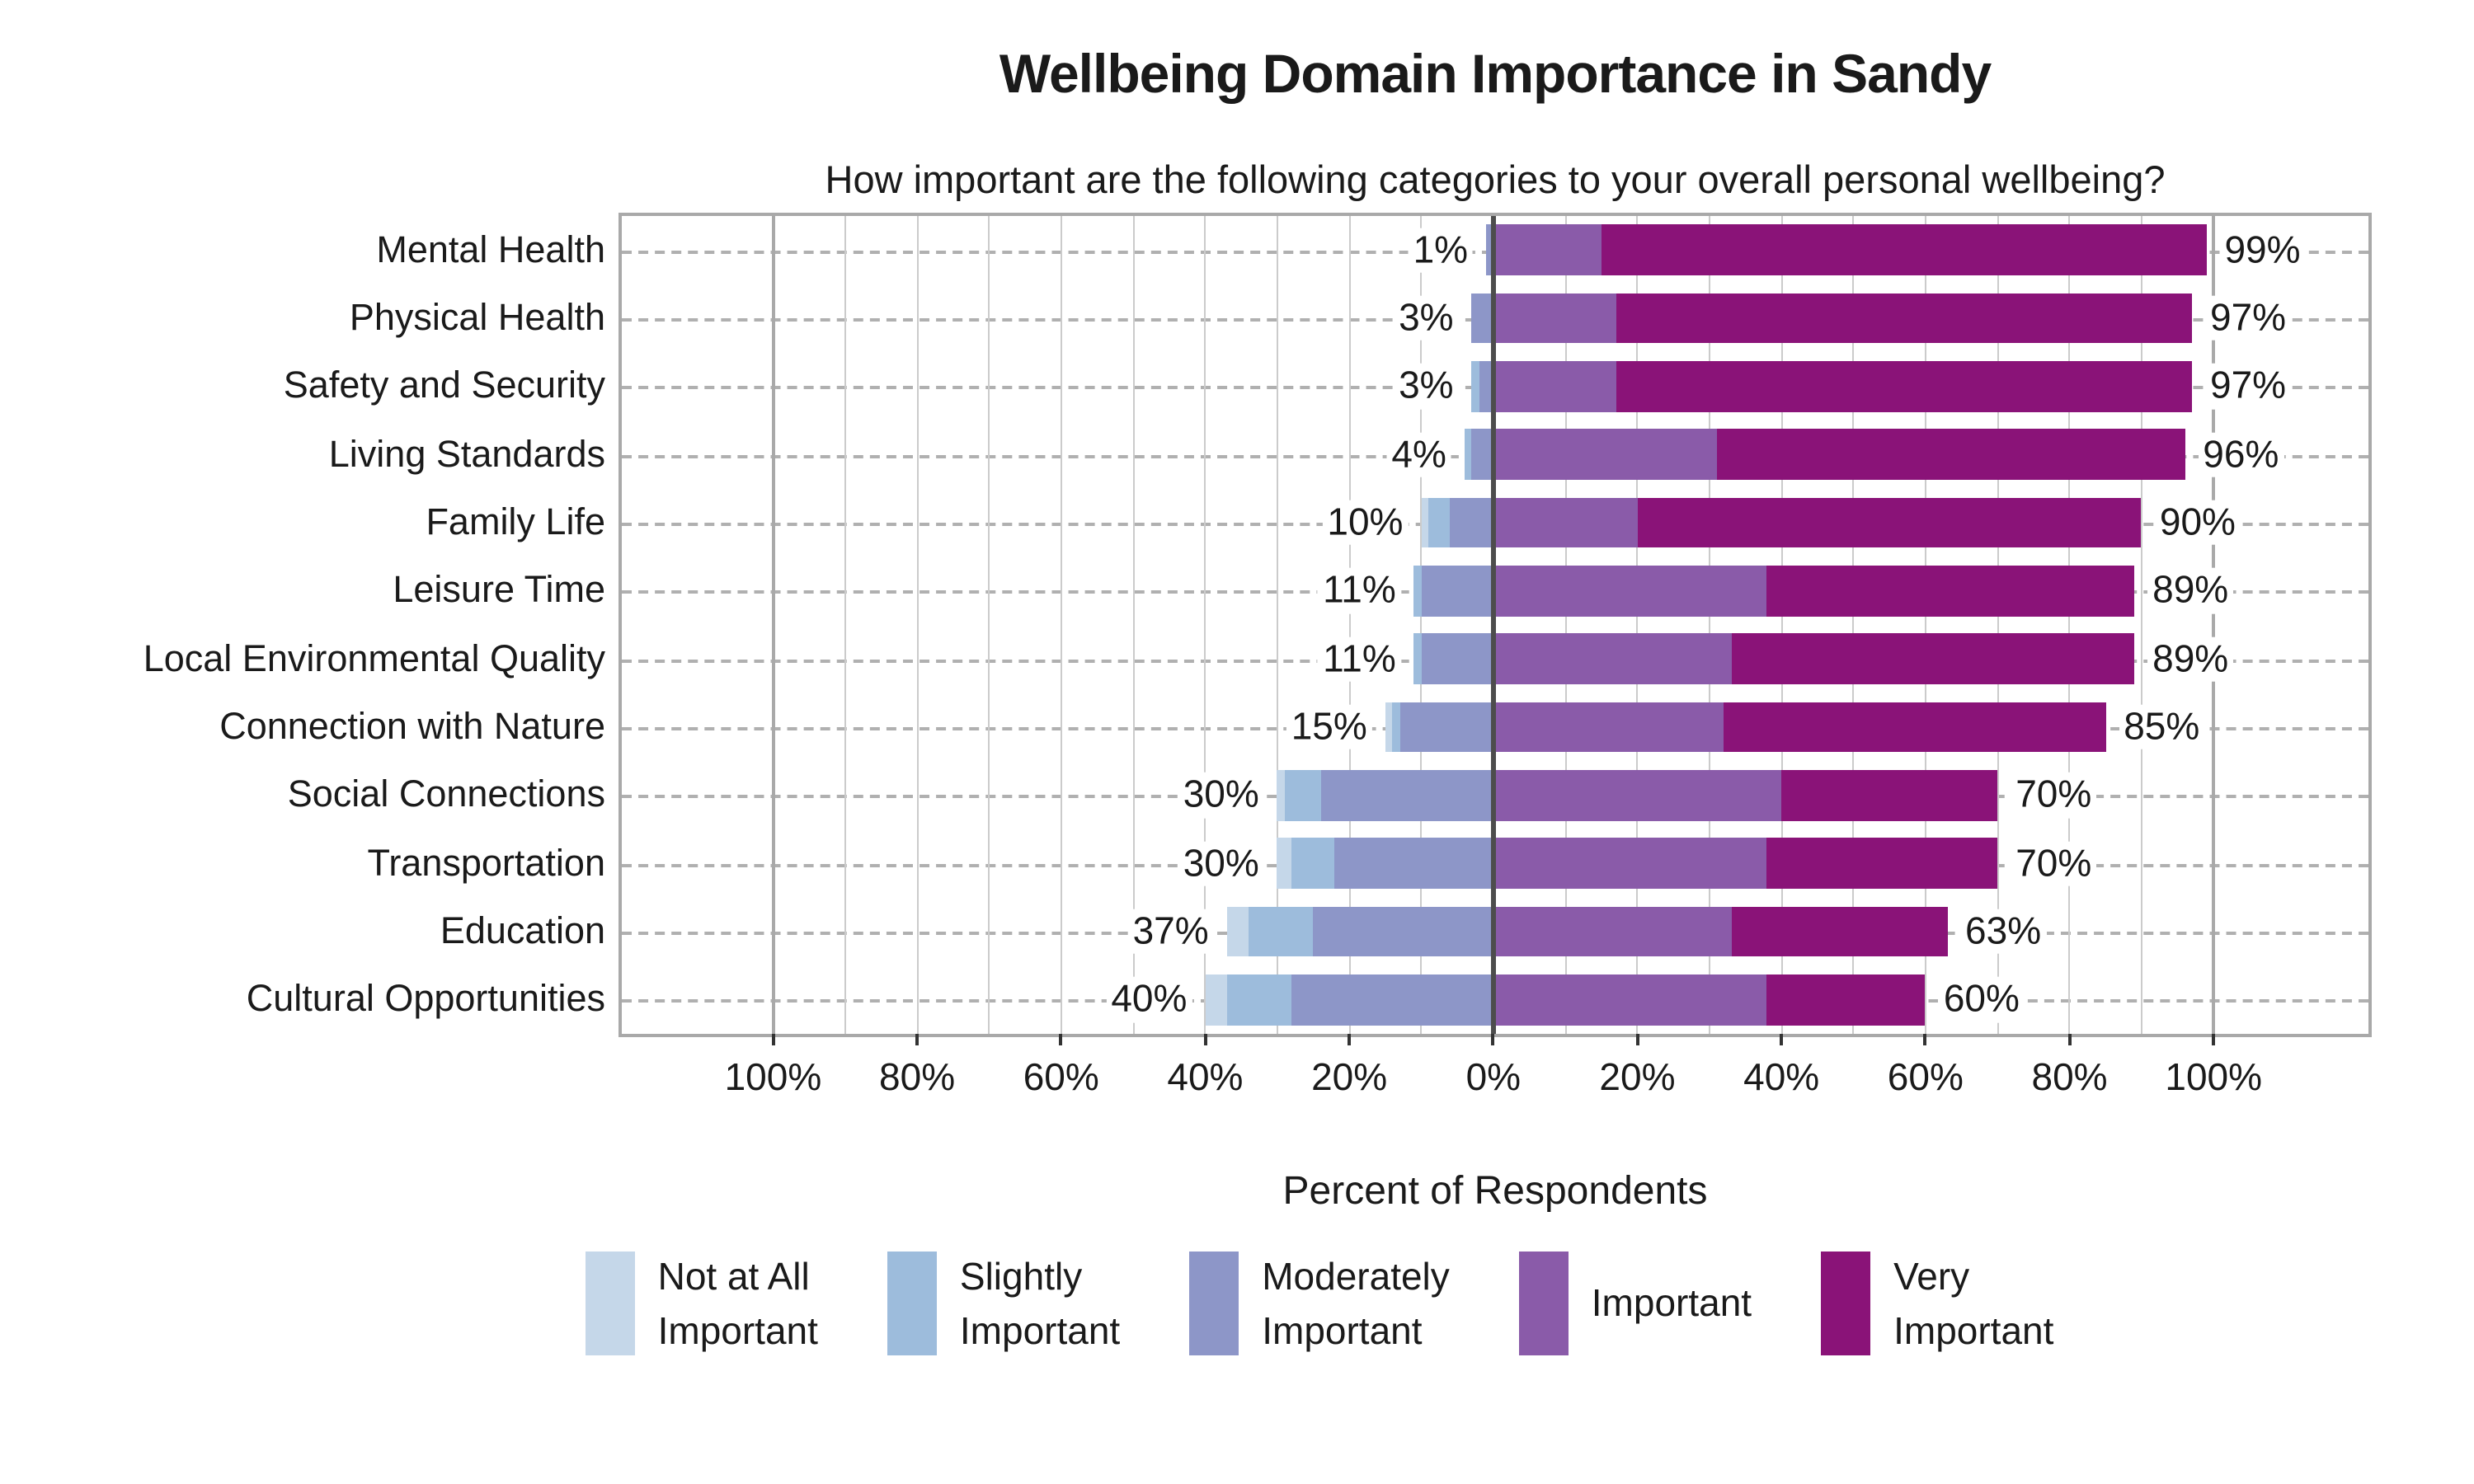  I want to click on category-label: Cultural Opportunities, so click(425, 999).